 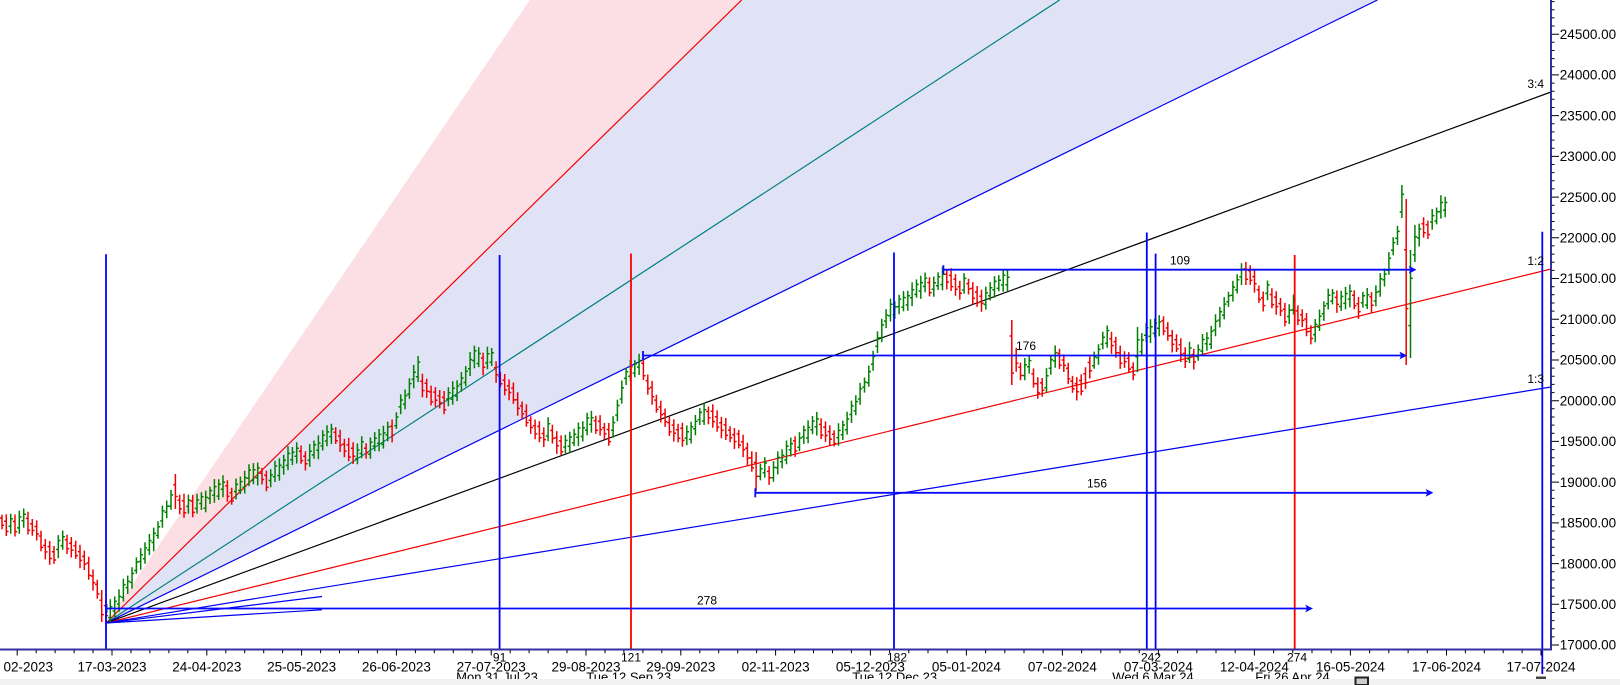 I want to click on svg-text: 05-01-2024, so click(x=967, y=667).